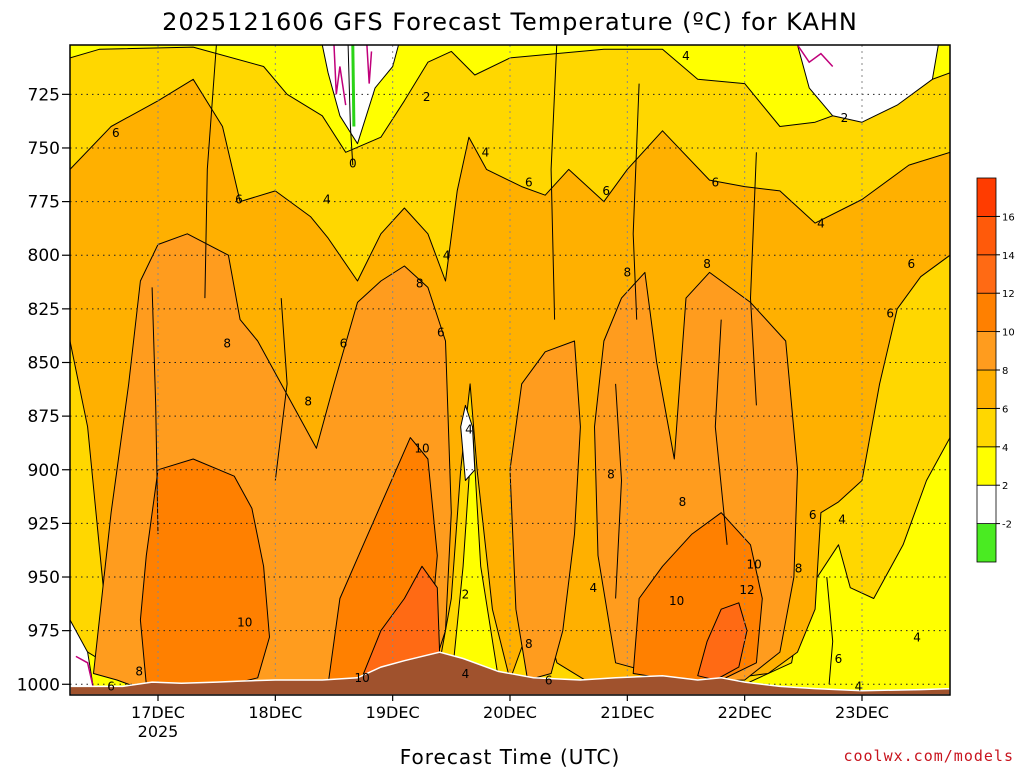 Image resolution: width=1024 pixels, height=768 pixels. Describe the element at coordinates (353, 86) in the screenshot. I see `subzero-sliver` at that location.